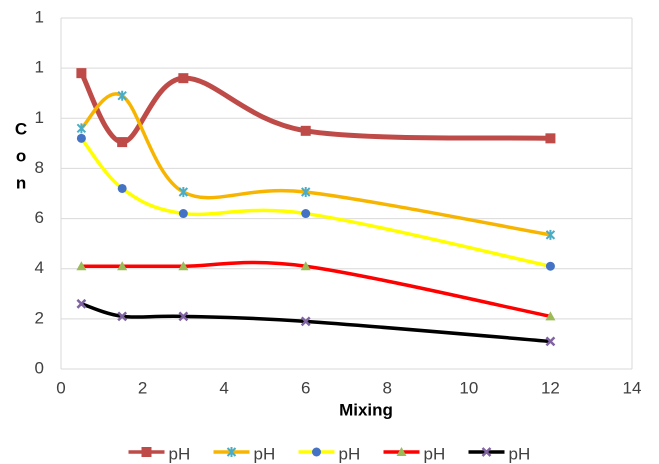 The image size is (659, 464). What do you see at coordinates (21, 160) in the screenshot?
I see `y-axis-title: Con` at bounding box center [21, 160].